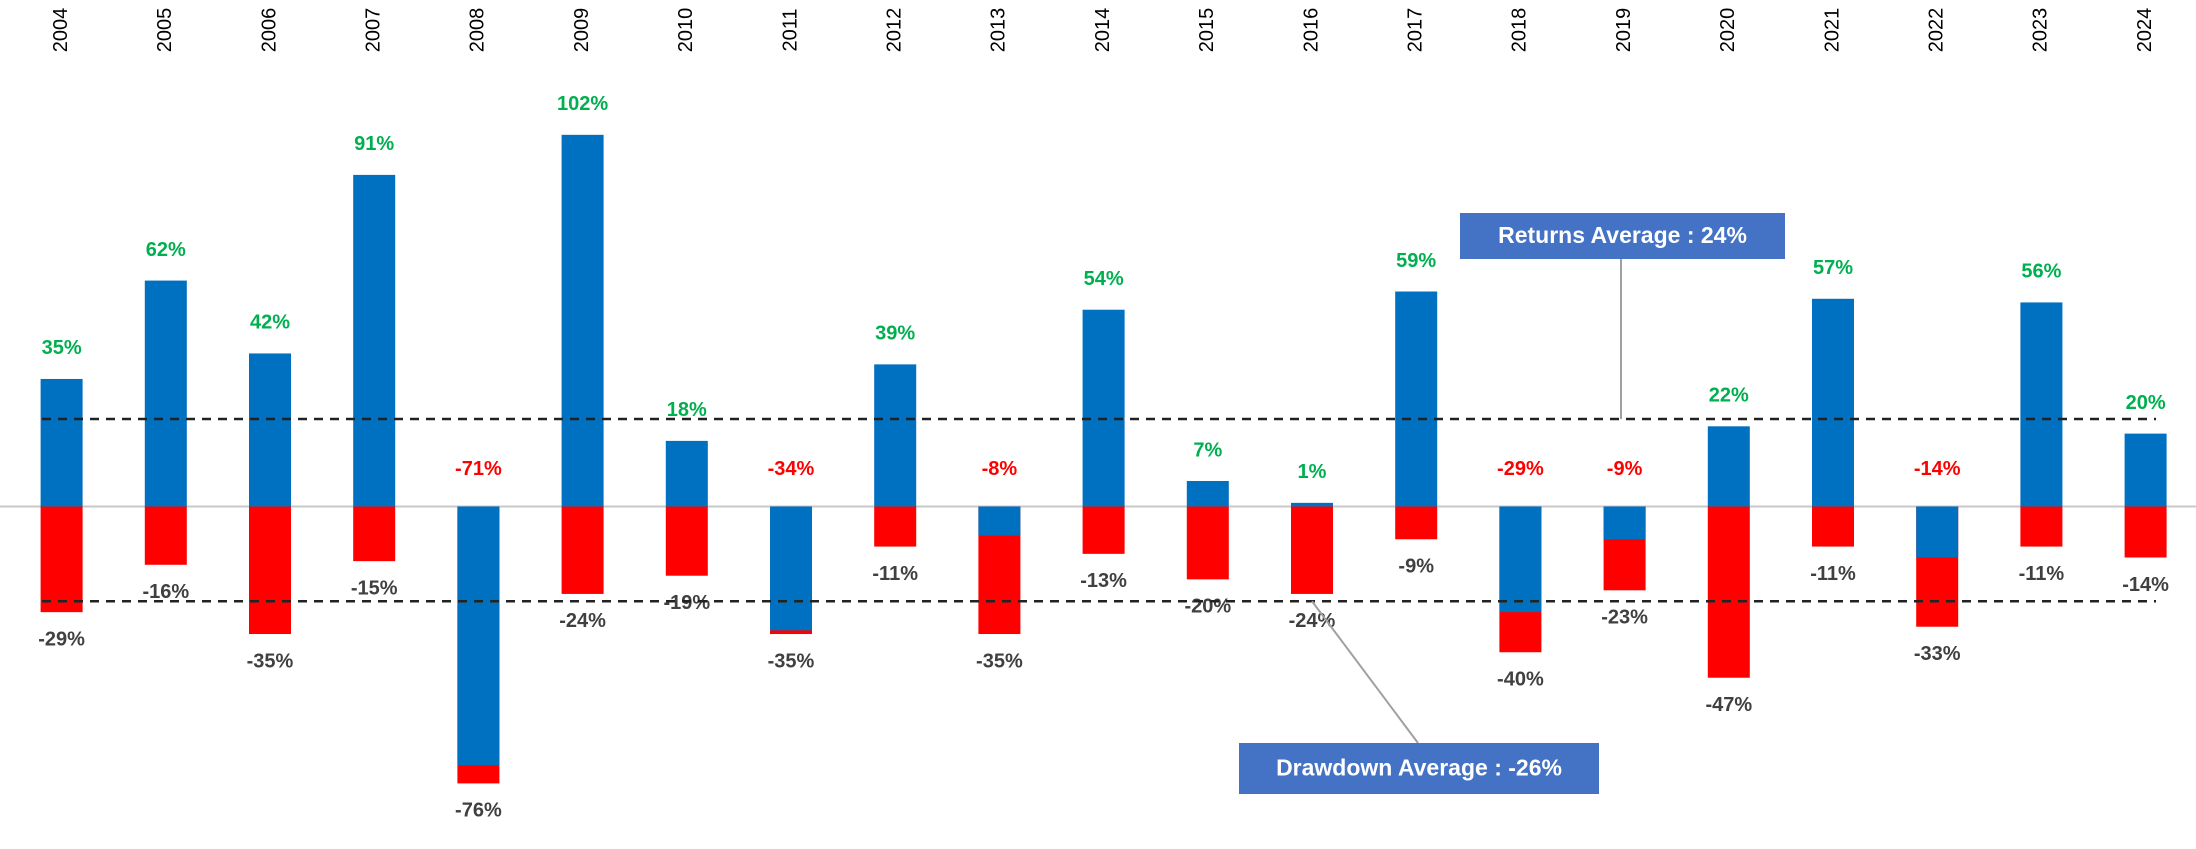 The image size is (2196, 849). What do you see at coordinates (1207, 607) in the screenshot?
I see `drawdown-label: -20%` at bounding box center [1207, 607].